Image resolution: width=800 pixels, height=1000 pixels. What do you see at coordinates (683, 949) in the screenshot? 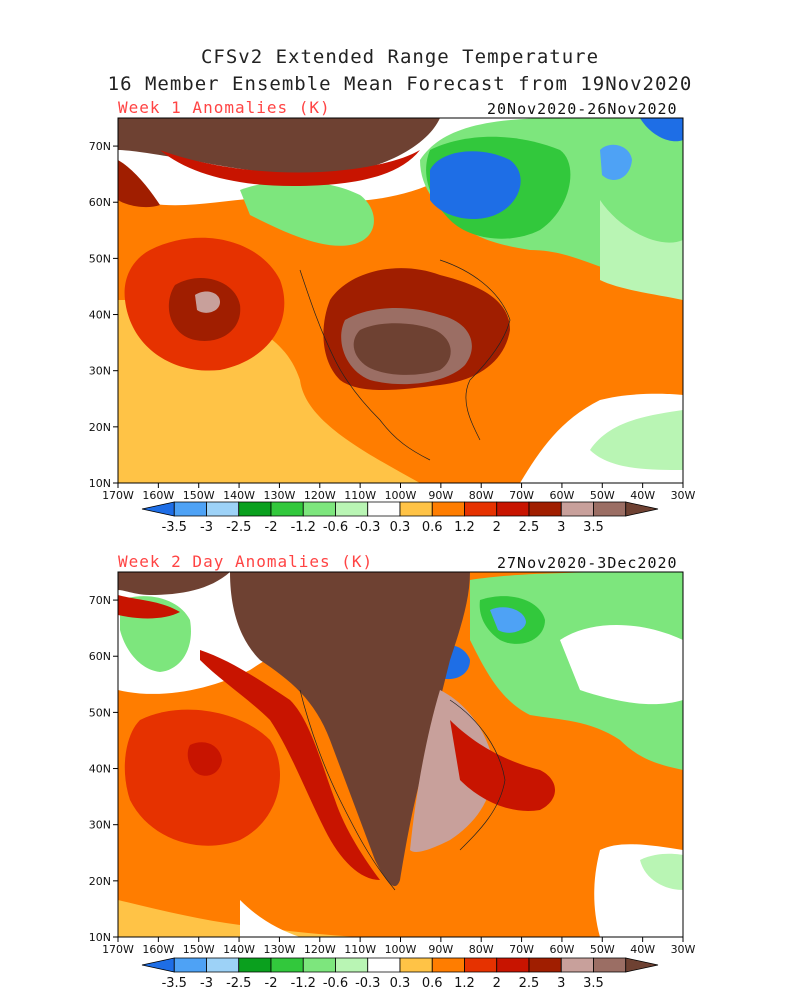
I see `panel-2-lon-tick-label: 30W` at bounding box center [683, 949].